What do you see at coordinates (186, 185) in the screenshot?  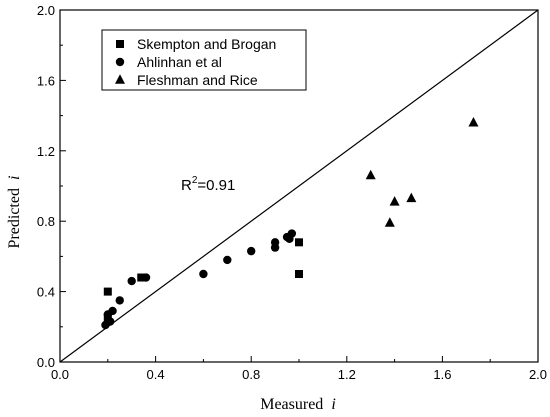 I see `r-squared-base: R` at bounding box center [186, 185].